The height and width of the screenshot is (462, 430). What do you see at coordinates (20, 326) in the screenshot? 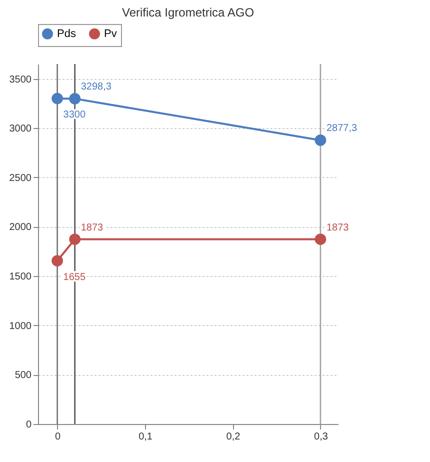
I see `y-tick-label: 1000` at bounding box center [20, 326].